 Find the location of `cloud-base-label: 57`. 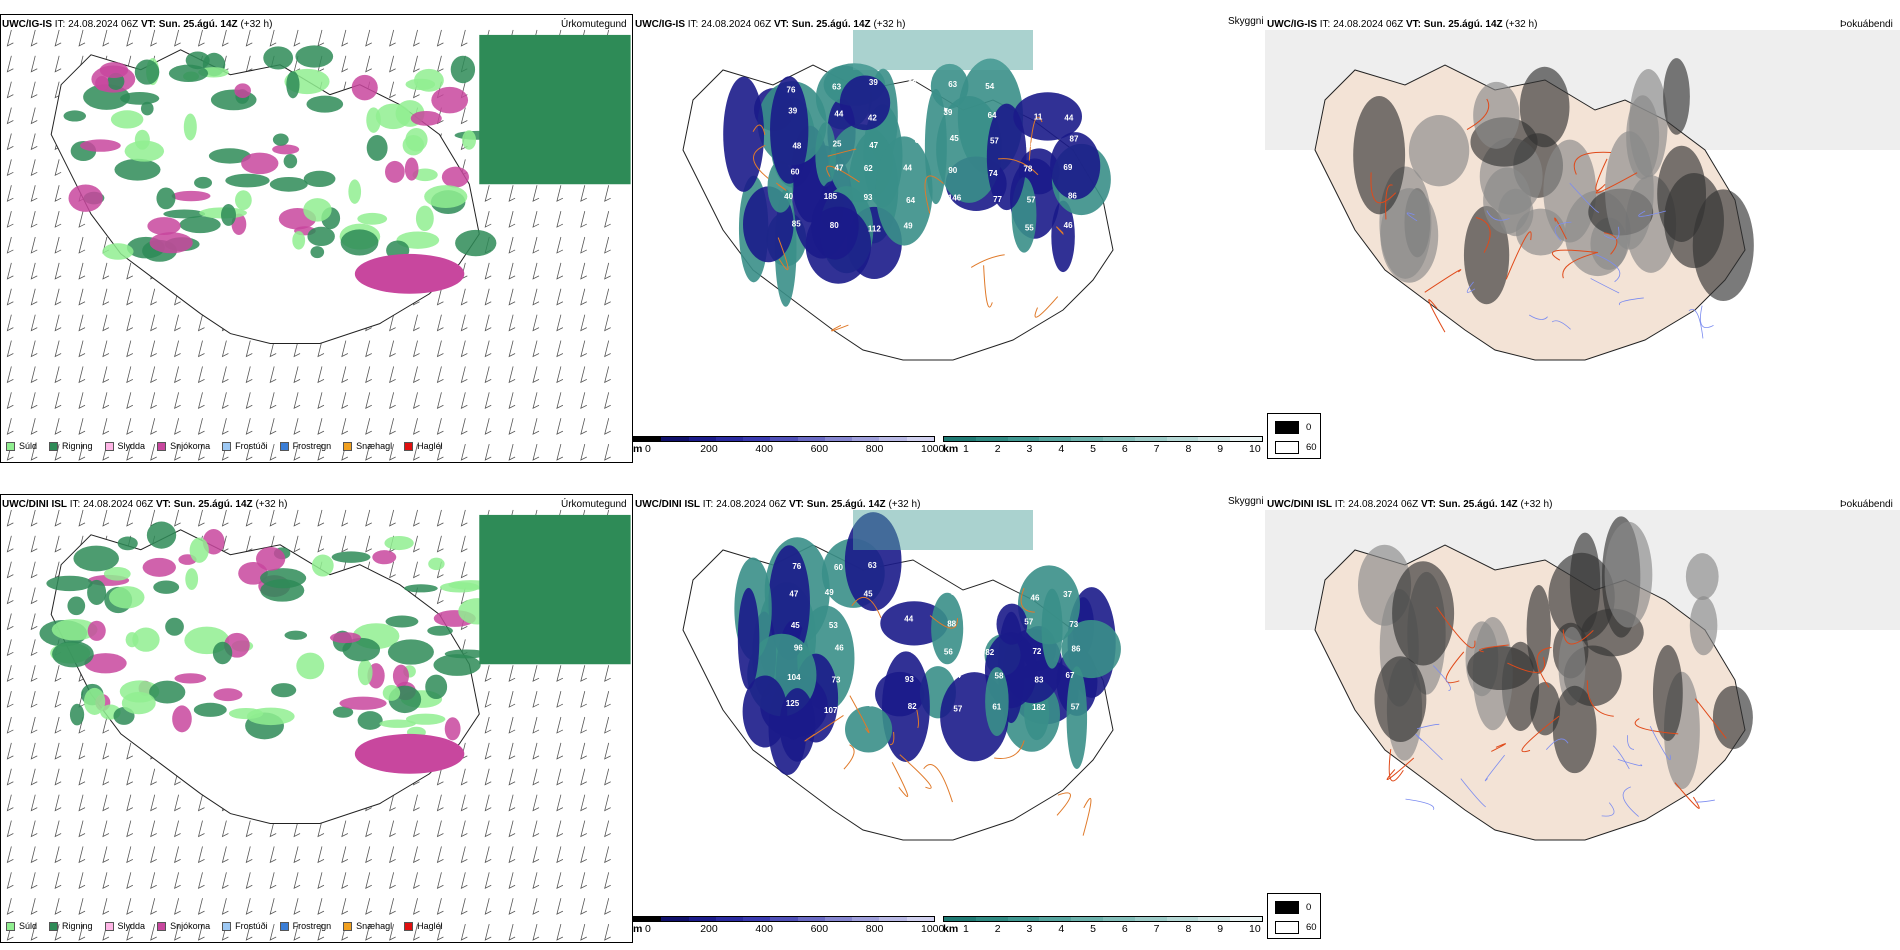

cloud-base-label: 57 is located at coordinates (996, 227).